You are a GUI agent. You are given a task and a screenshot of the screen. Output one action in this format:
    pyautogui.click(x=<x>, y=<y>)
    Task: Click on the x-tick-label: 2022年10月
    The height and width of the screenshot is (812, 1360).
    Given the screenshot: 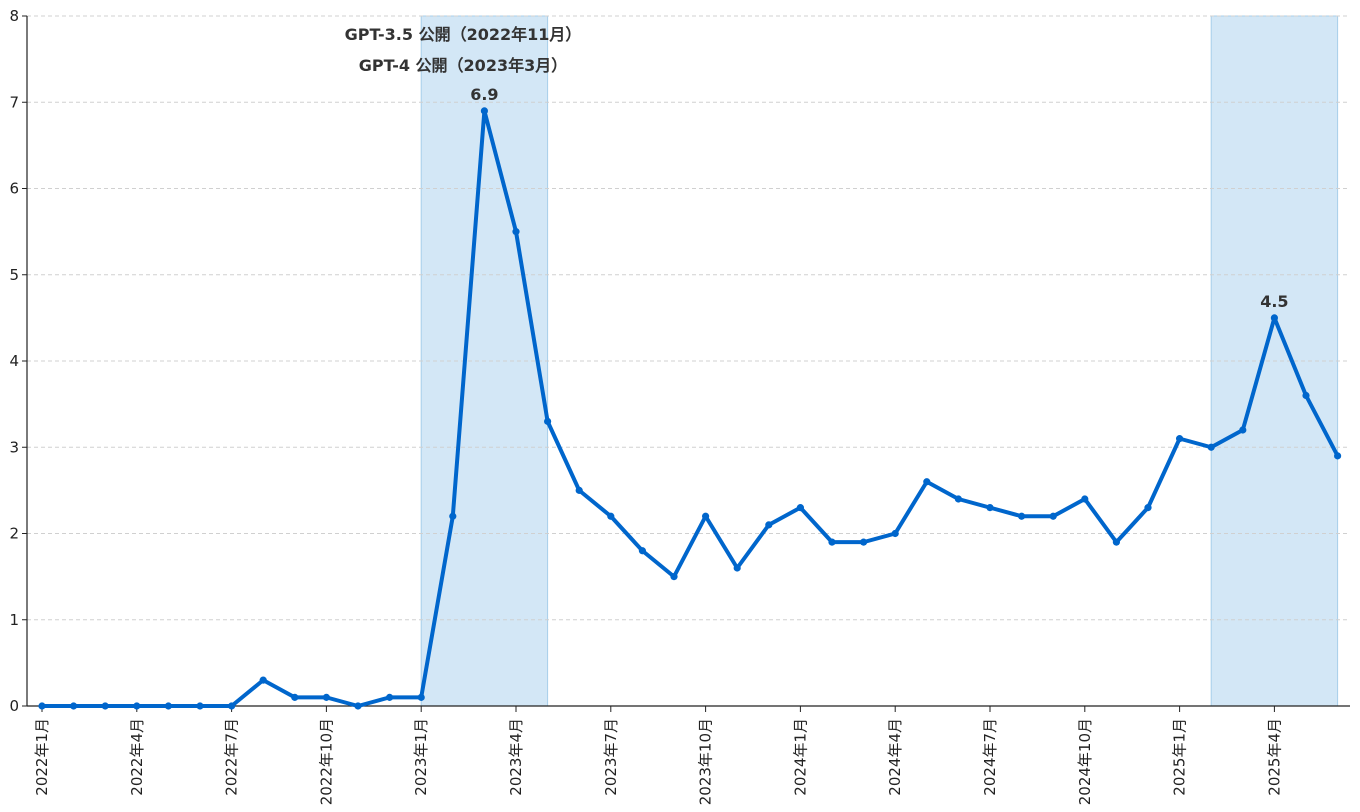 What is the action you would take?
    pyautogui.click(x=326, y=761)
    